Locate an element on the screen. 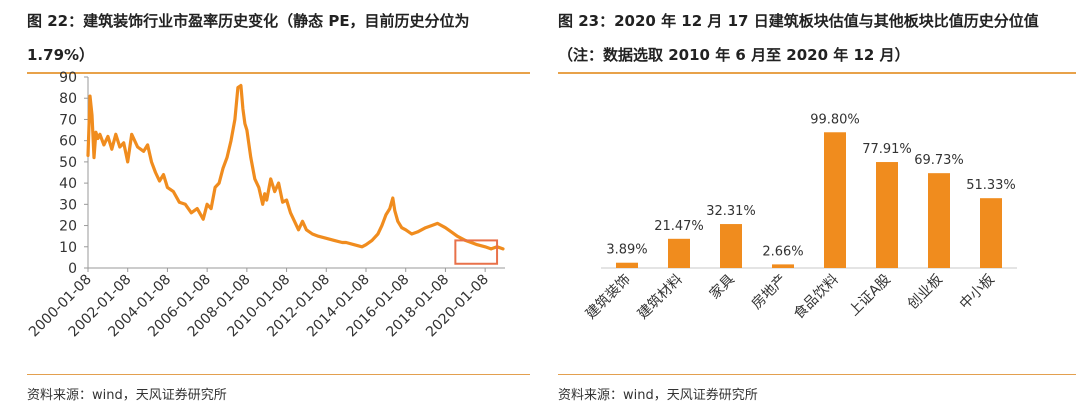 The width and height of the screenshot is (1080, 413). bar-value-label: 21.47% is located at coordinates (679, 226).